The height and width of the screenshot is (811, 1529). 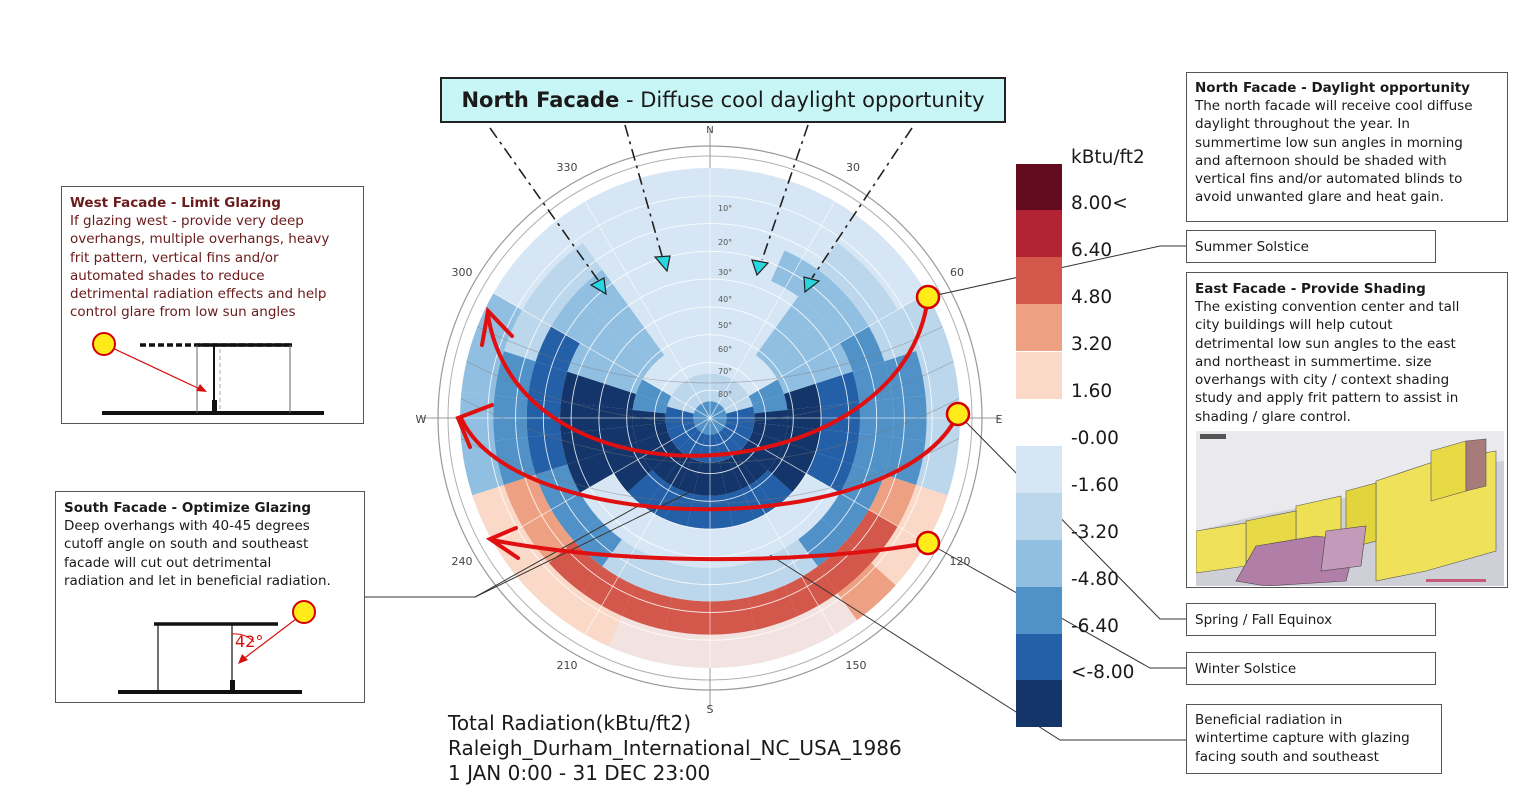 What do you see at coordinates (487, 433) in the screenshot?
I see `sun-path-arrowheads` at bounding box center [487, 433].